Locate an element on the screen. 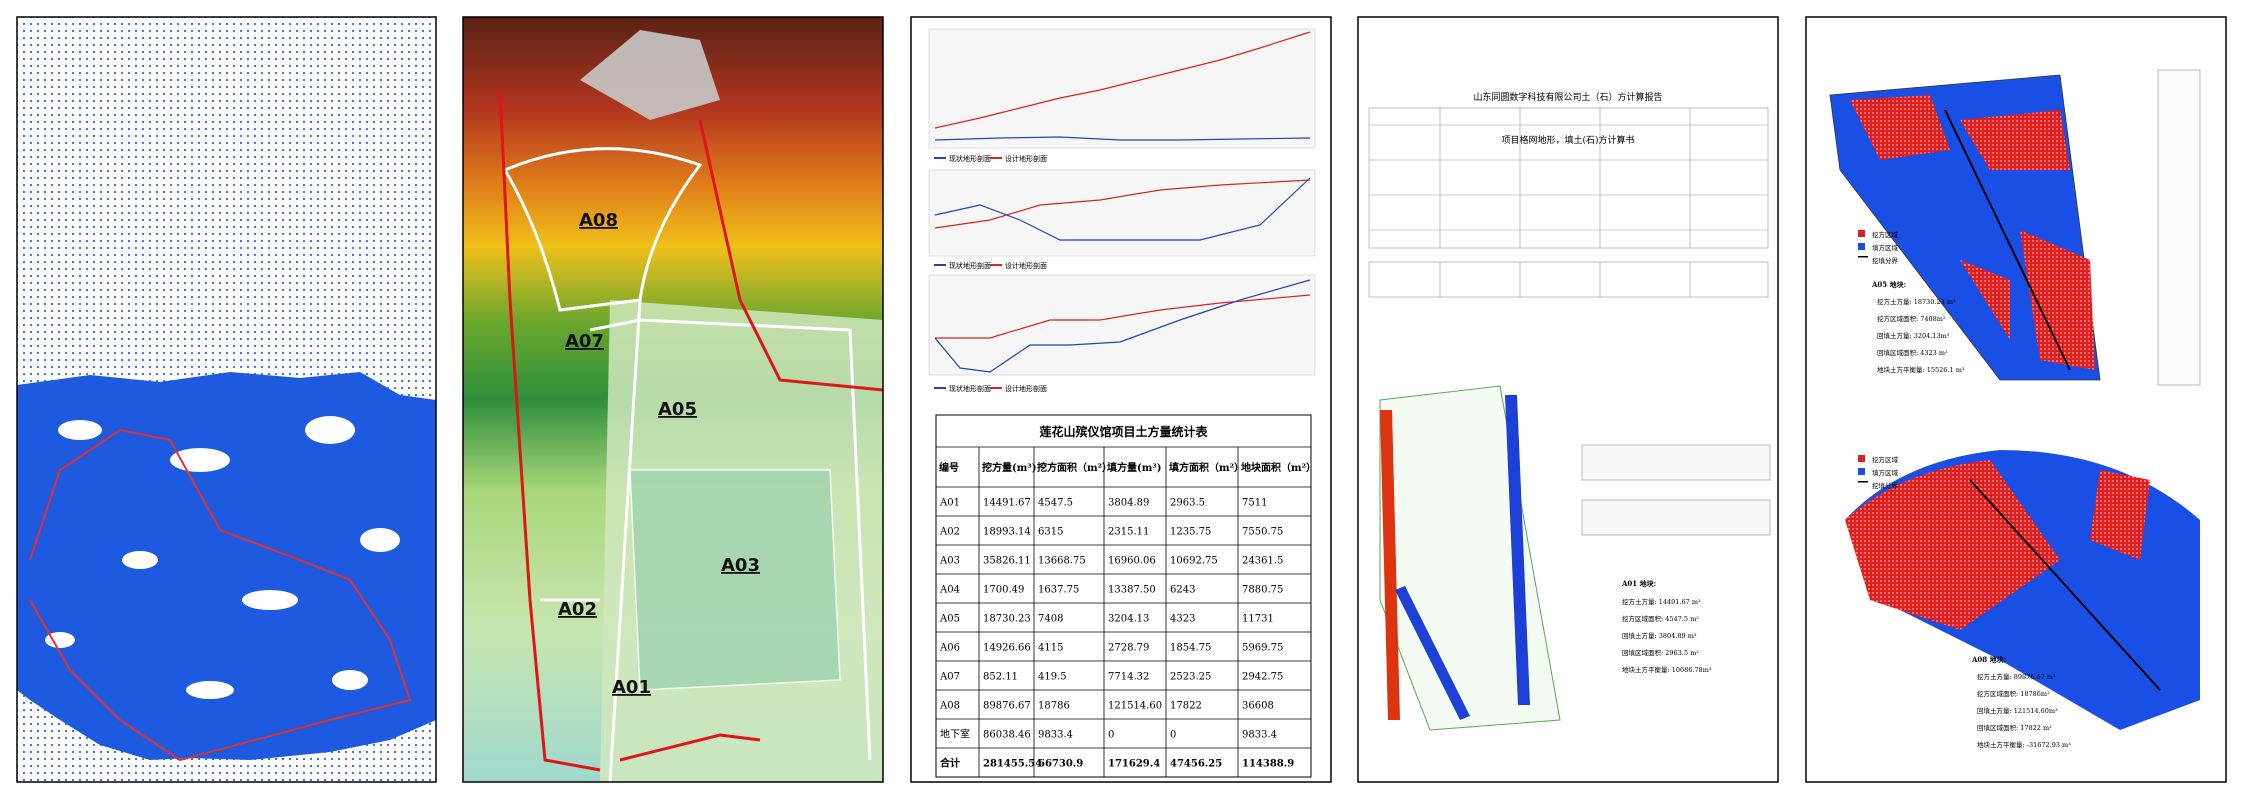 The width and height of the screenshot is (2241, 800). table-cell: 16960.06 is located at coordinates (1132, 561).